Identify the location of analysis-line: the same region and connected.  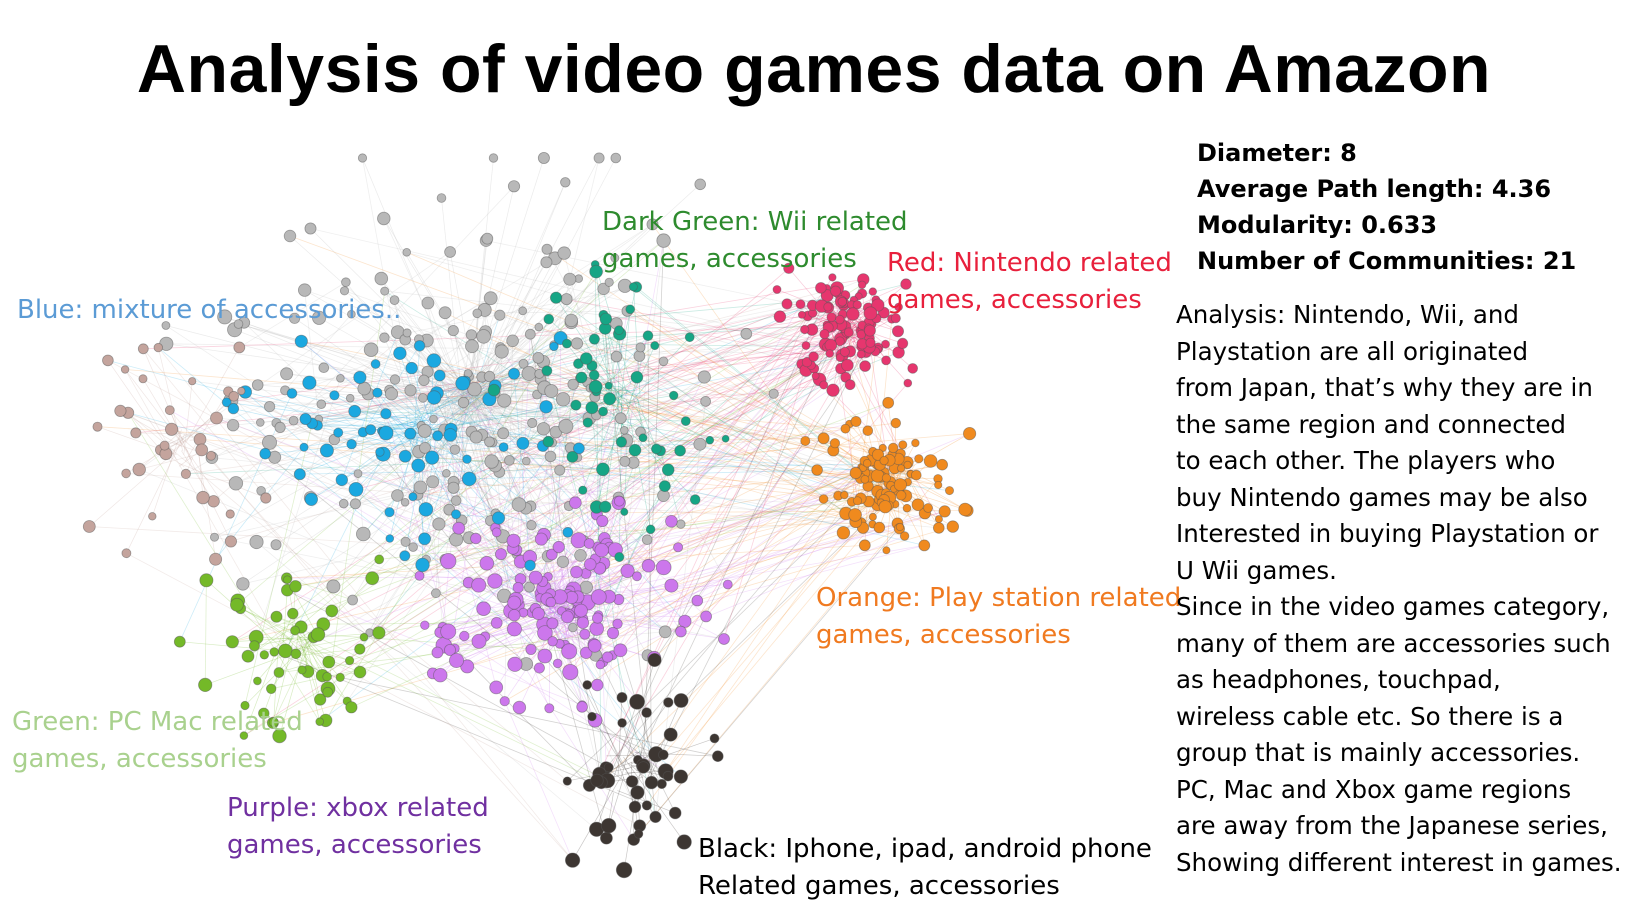
(1371, 424).